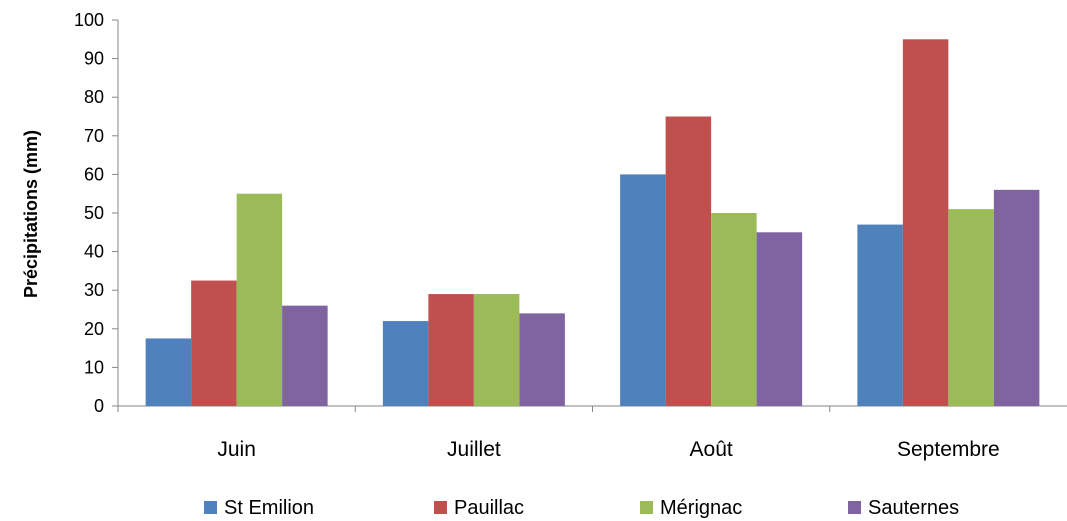 The height and width of the screenshot is (521, 1067). What do you see at coordinates (94, 367) in the screenshot?
I see `y-tick-label: 10` at bounding box center [94, 367].